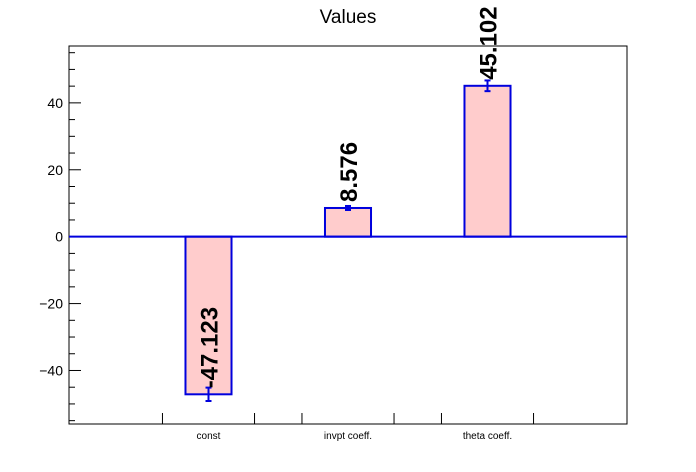 The height and width of the screenshot is (472, 696). Describe the element at coordinates (51, 304) in the screenshot. I see `y-tick-label: −20` at that location.